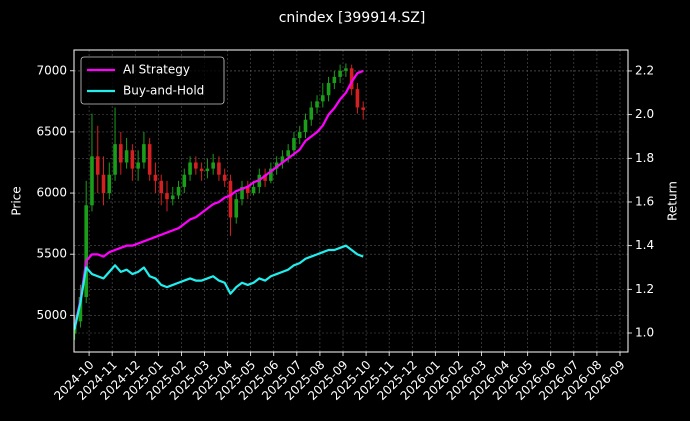 The height and width of the screenshot is (421, 690). Describe the element at coordinates (352, 18) in the screenshot. I see `chart-title: cnindex [399914.SZ]` at that location.